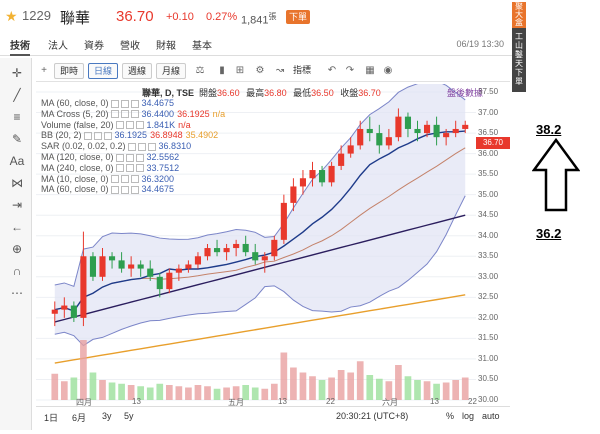 Image resolution: width=600 pixels, height=434 pixels. What do you see at coordinates (137, 71) in the screenshot?
I see `interval-weekly: 週線` at bounding box center [137, 71].